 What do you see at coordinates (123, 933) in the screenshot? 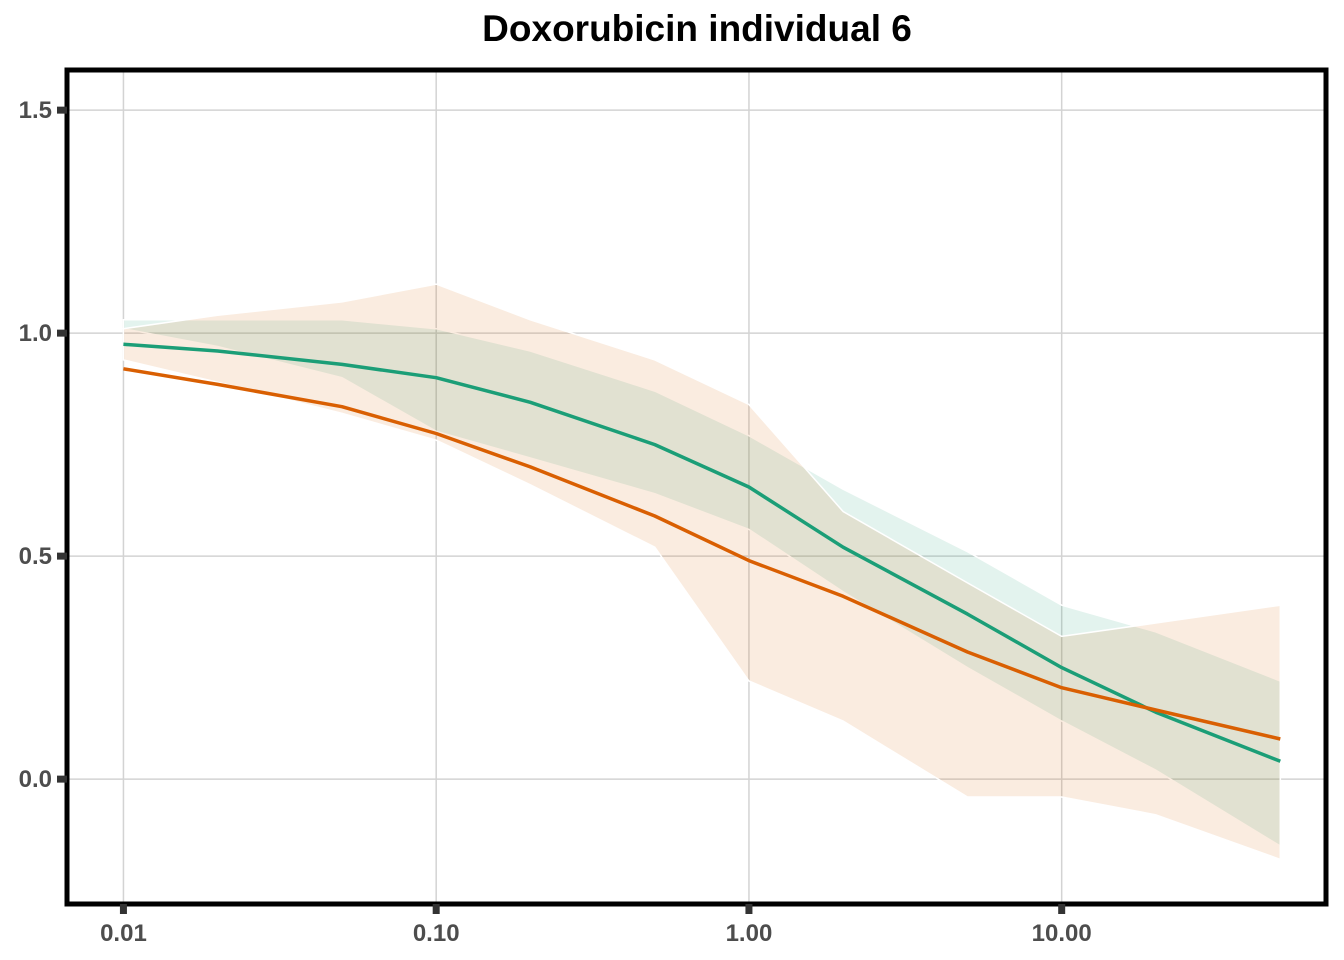
I see `x-tick-label: 0.01` at bounding box center [123, 933].